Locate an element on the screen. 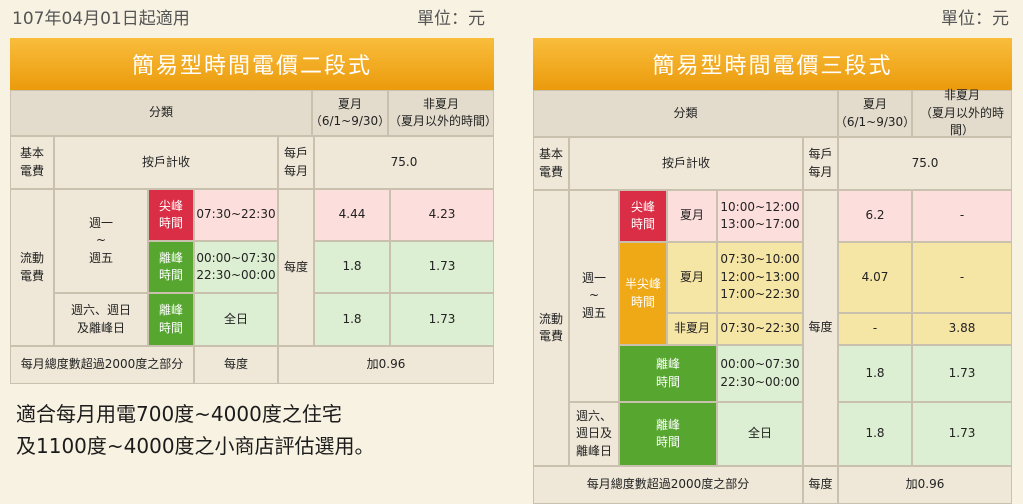 The width and height of the screenshot is (1023, 504). semi-peak-label-text: 半尖峰 時間 is located at coordinates (642, 293).